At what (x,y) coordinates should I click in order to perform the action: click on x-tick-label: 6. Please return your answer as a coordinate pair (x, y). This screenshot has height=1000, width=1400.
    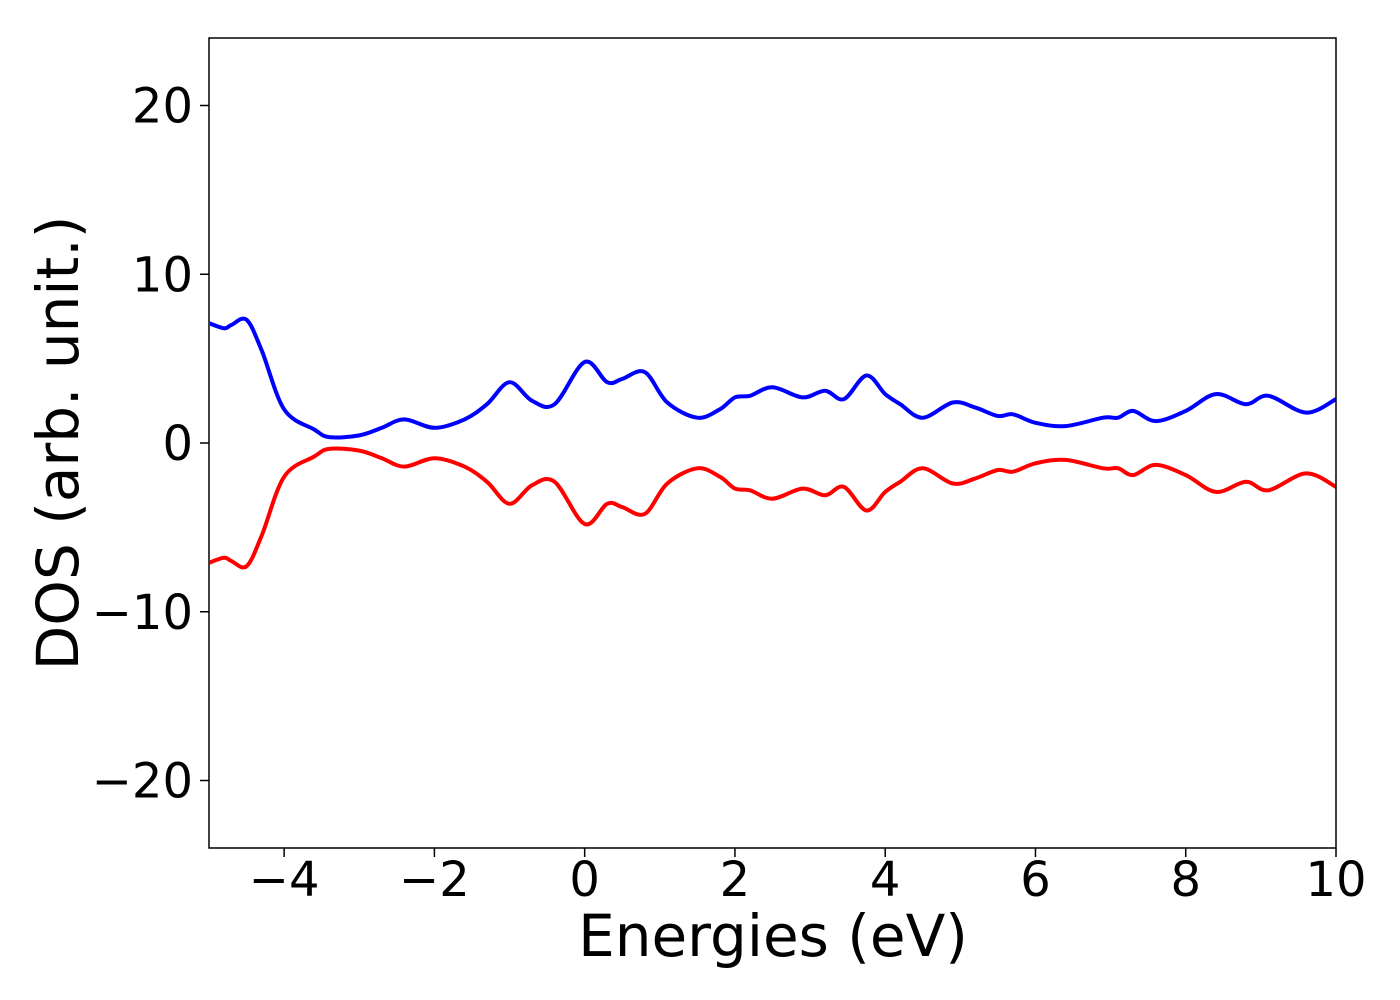
    Looking at the image, I should click on (1035, 880).